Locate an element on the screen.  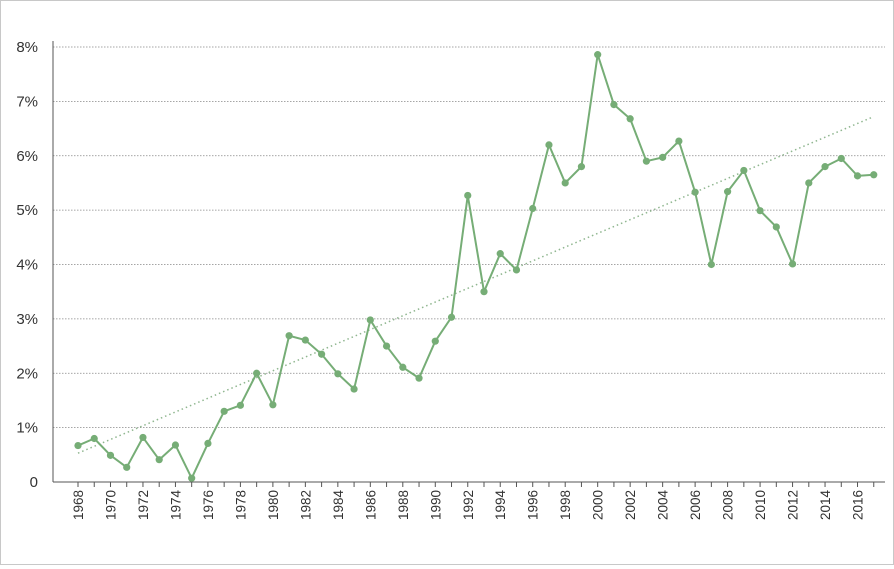
y-tick-label: 1% is located at coordinates (27, 428).